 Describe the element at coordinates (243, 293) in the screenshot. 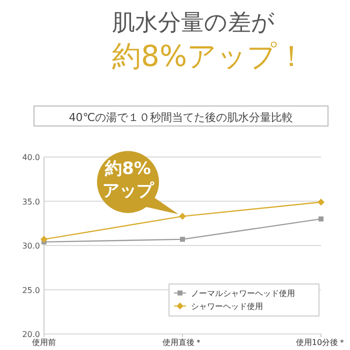

I see `legend-label: ノーマルシャワーヘッド使用` at that location.